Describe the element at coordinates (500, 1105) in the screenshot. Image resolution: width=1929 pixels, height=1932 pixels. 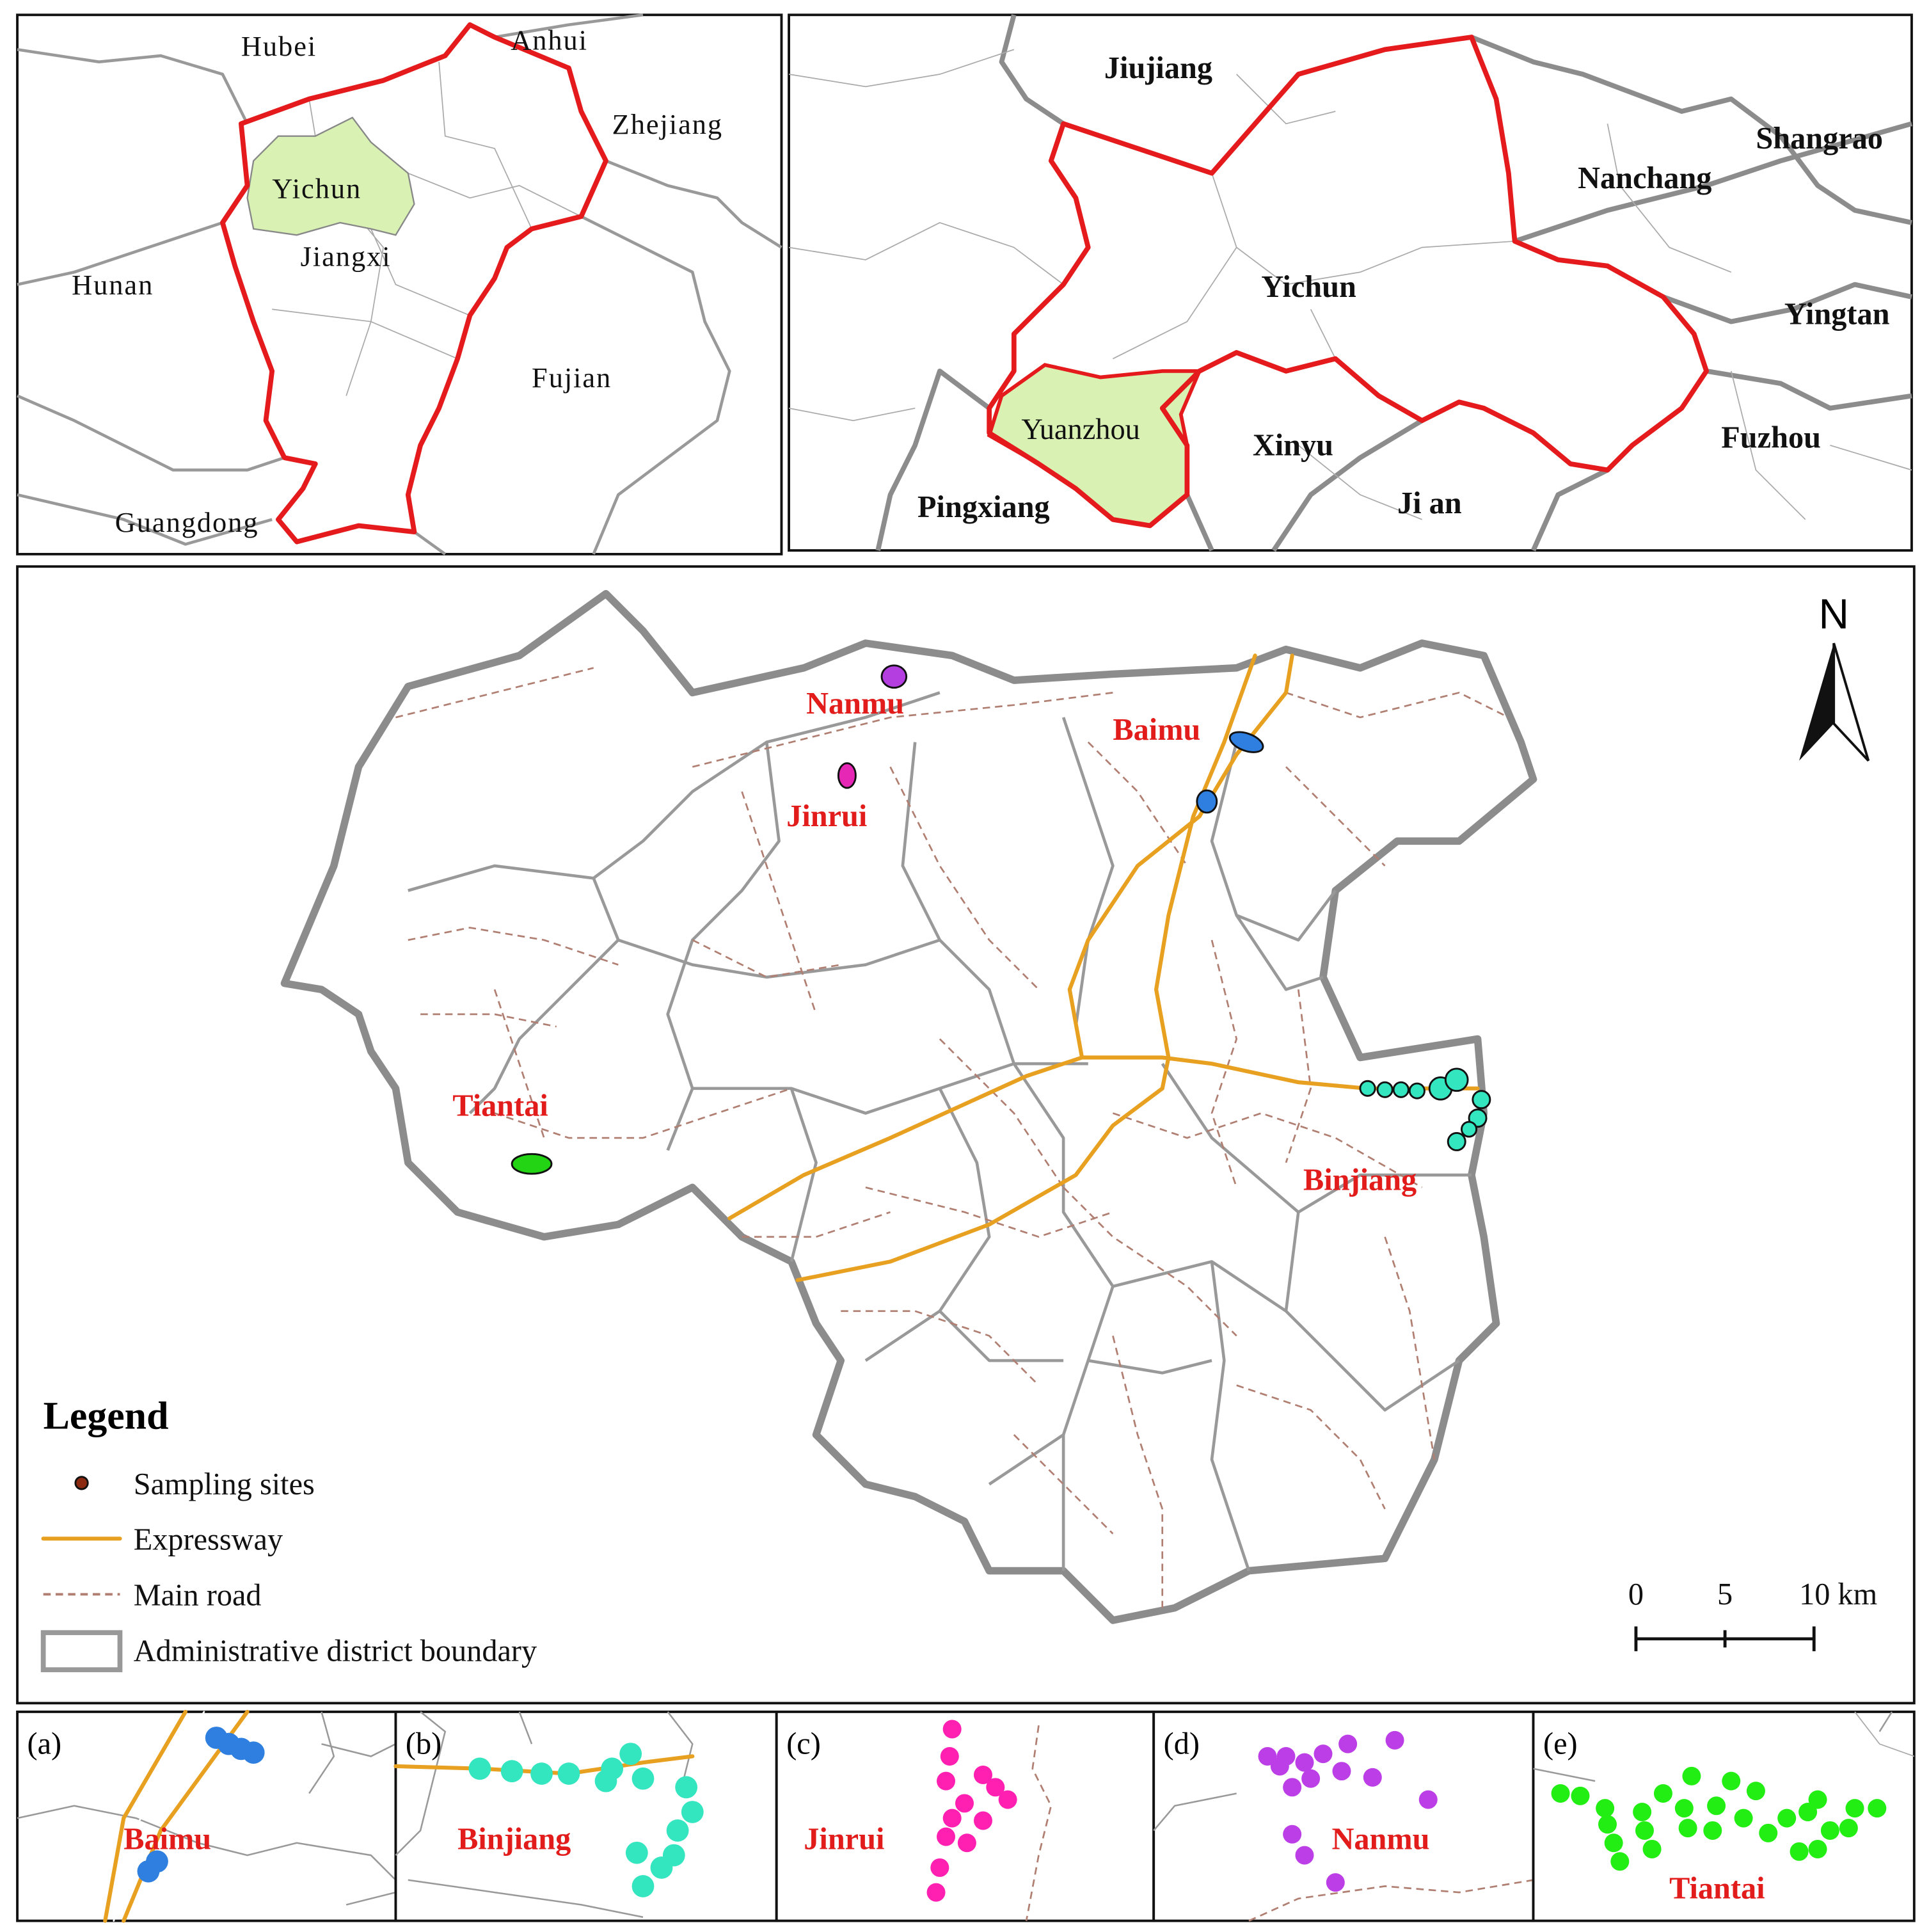
I see `site-label: Tiantai` at that location.